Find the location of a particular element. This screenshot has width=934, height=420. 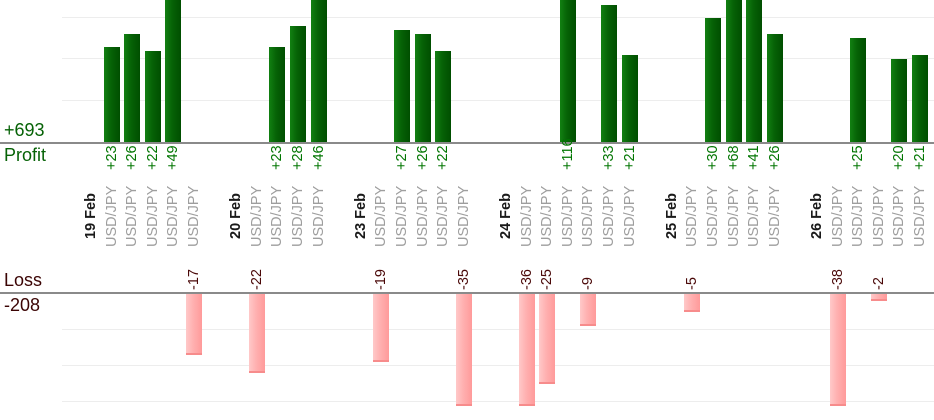

loss-value-label: -38 is located at coordinates (837, 279).